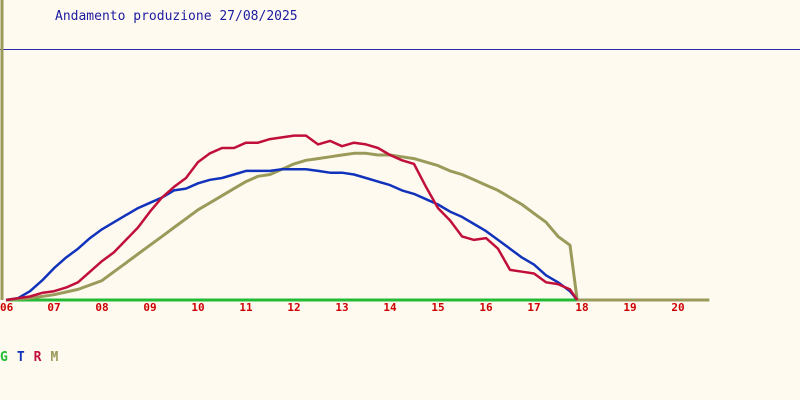  I want to click on x-tick-label: 19, so click(629, 307).